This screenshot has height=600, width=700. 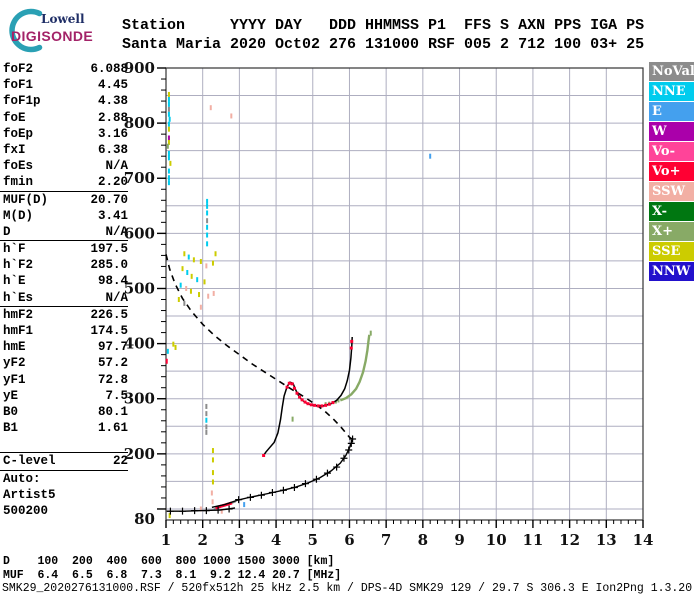 I want to click on param-row-b1: B1 1.61, so click(x=65, y=428).